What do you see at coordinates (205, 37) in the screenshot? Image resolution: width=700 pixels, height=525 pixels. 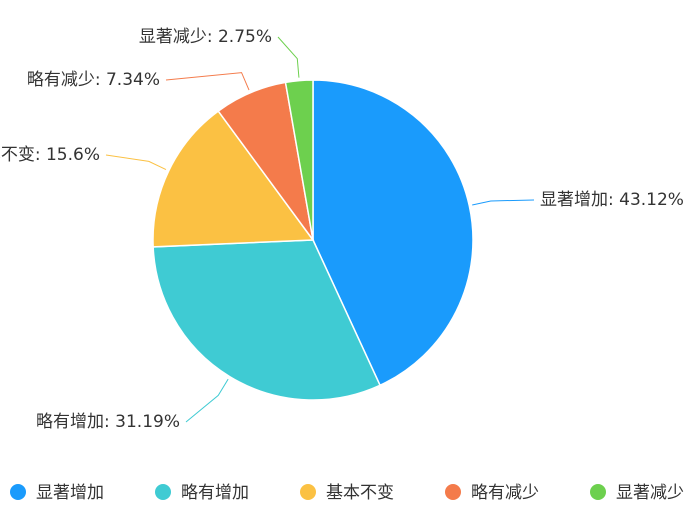 I see `data-label: 显著减少: 2.75%` at bounding box center [205, 37].